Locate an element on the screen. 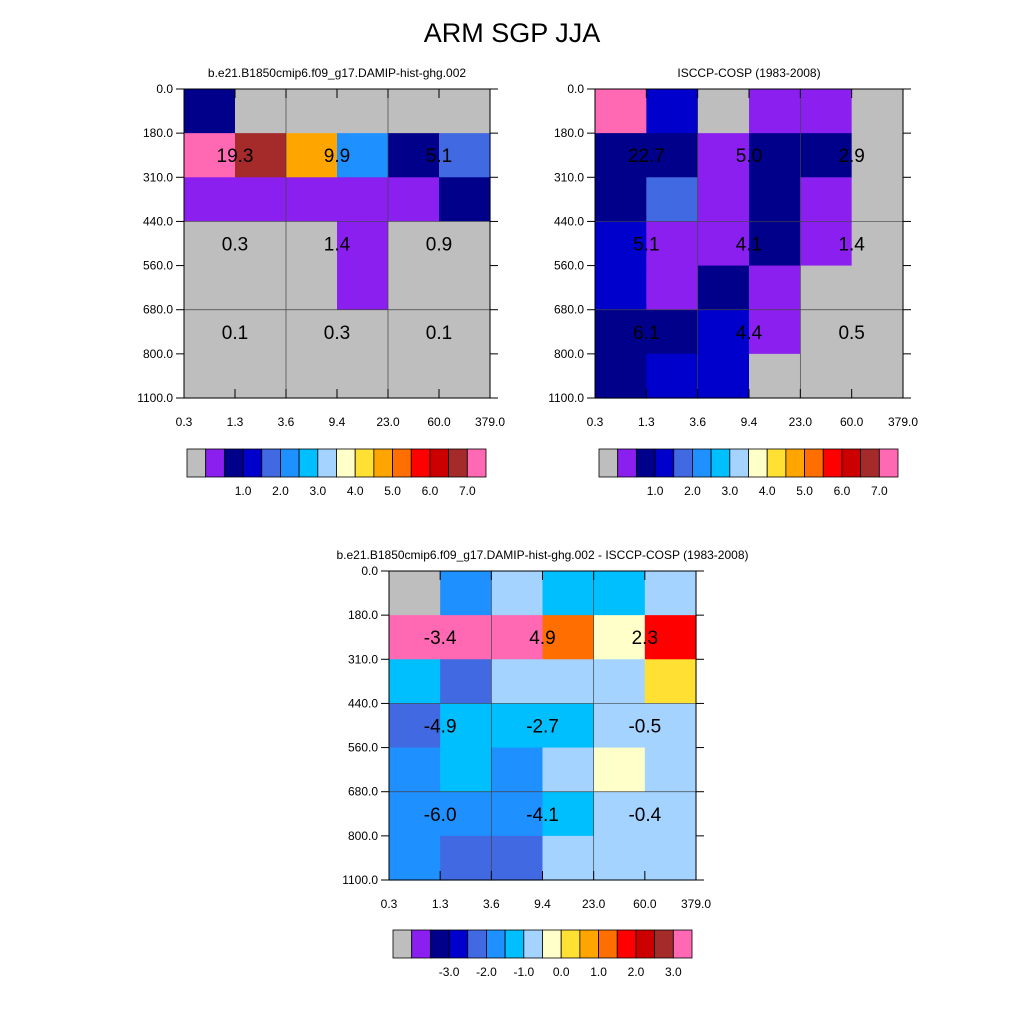 This screenshot has width=1024, height=1024. data-label: 0.3 is located at coordinates (337, 333).